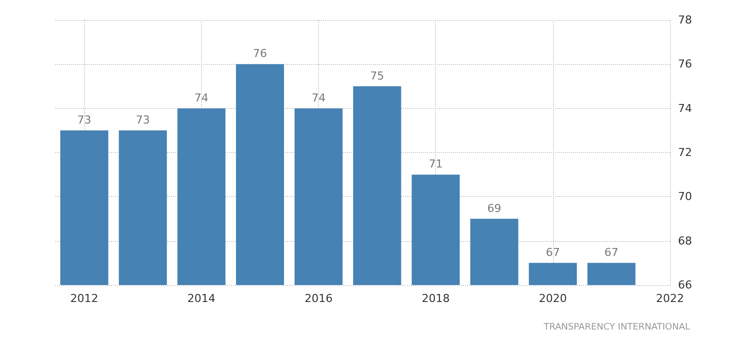 The image size is (730, 340). Describe the element at coordinates (377, 75) in the screenshot. I see `data-label: 75` at that location.